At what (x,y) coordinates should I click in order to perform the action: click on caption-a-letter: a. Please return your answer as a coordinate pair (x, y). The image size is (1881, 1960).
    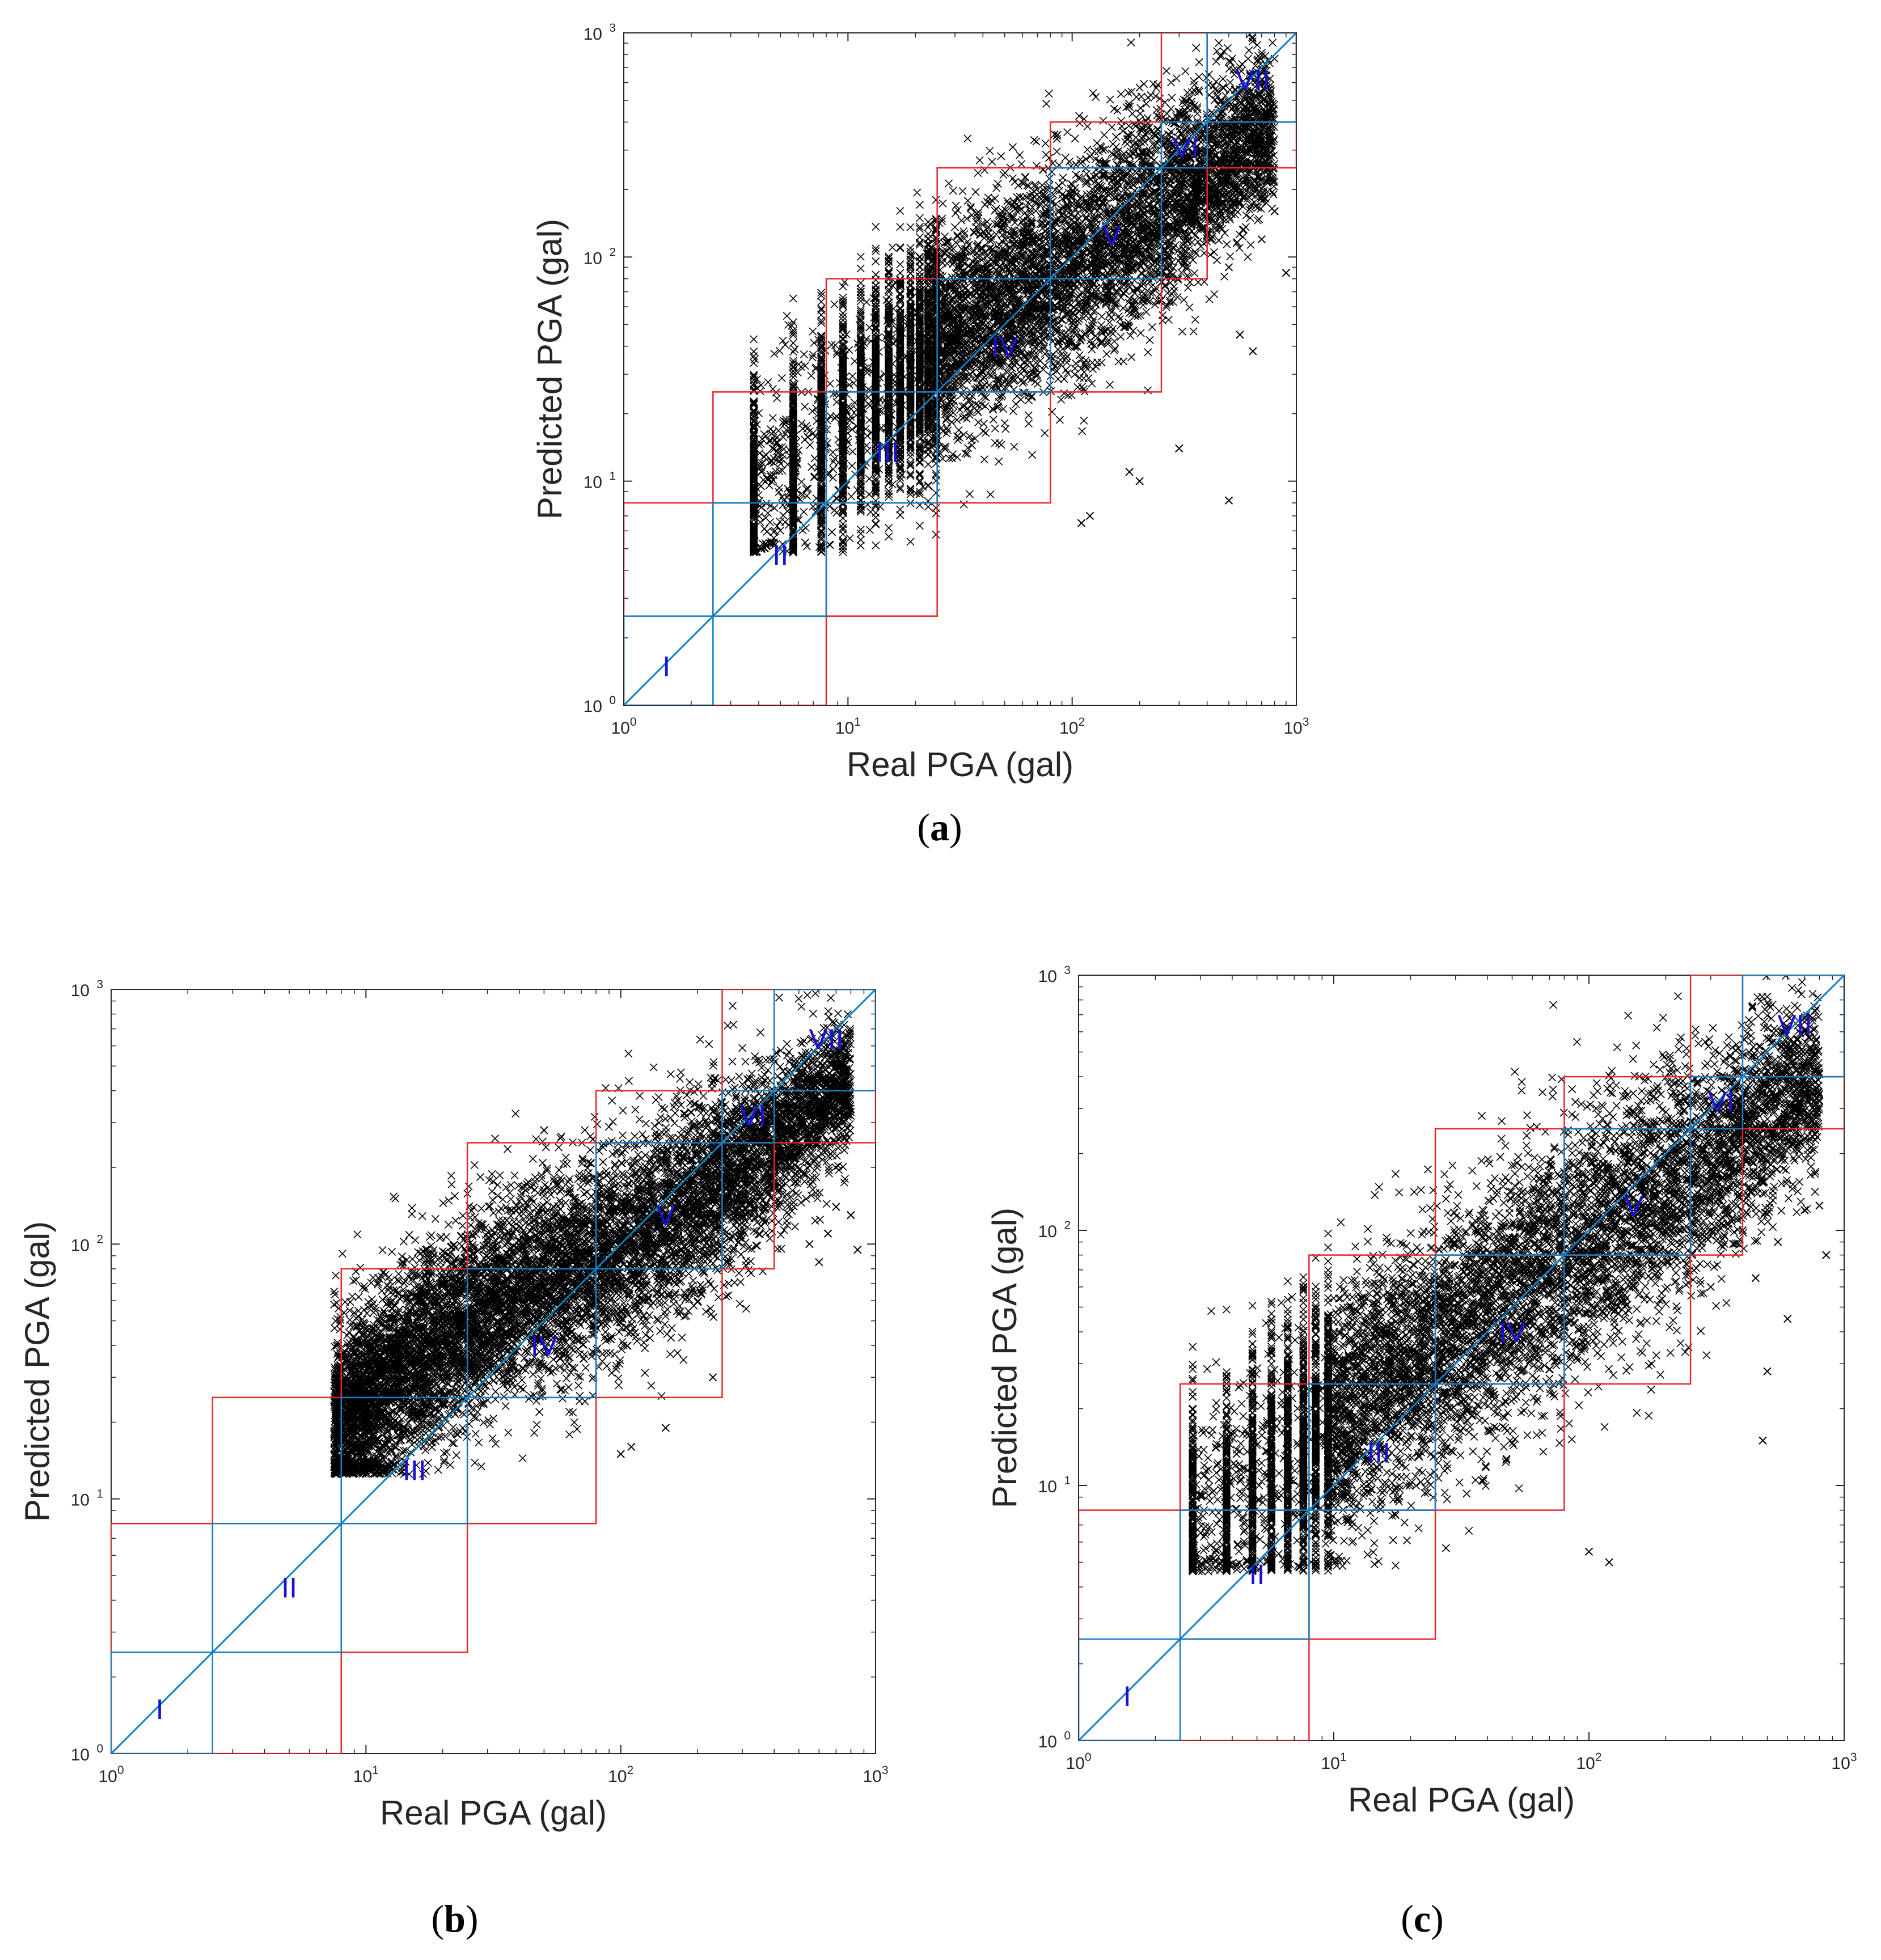
    Looking at the image, I should click on (939, 828).